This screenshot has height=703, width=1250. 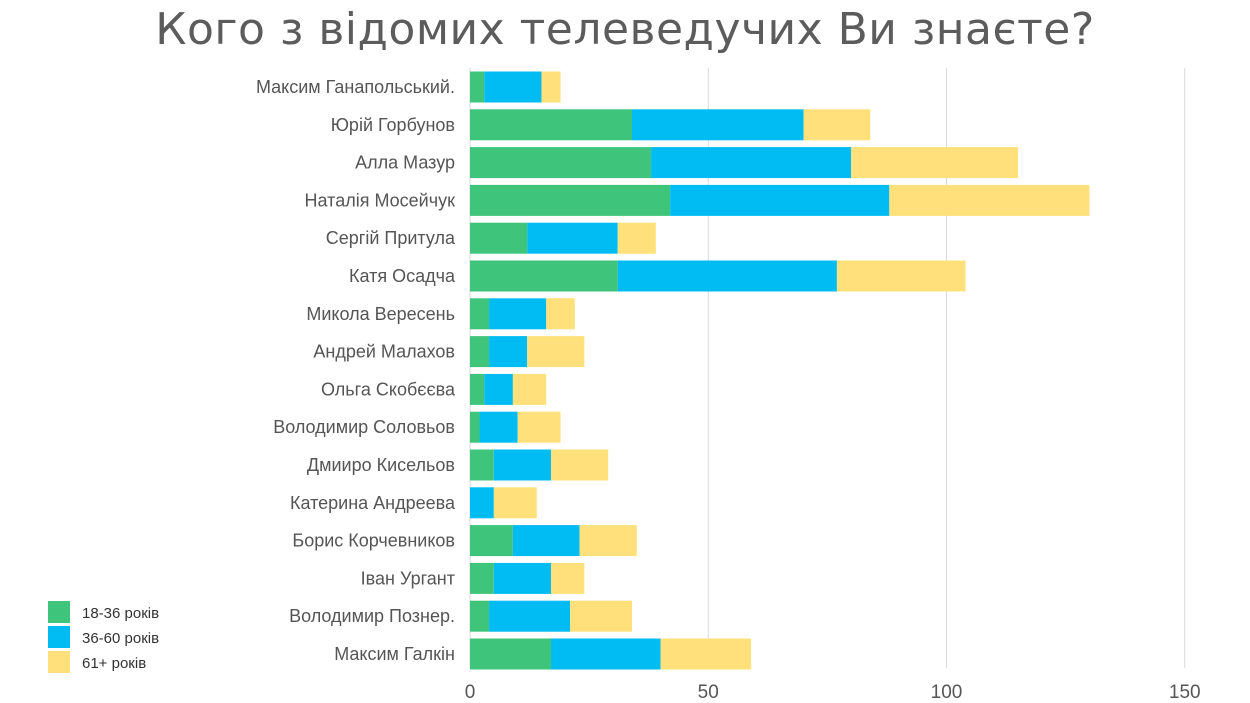 I want to click on category-label: Дмииро Кисельов, so click(x=381, y=465).